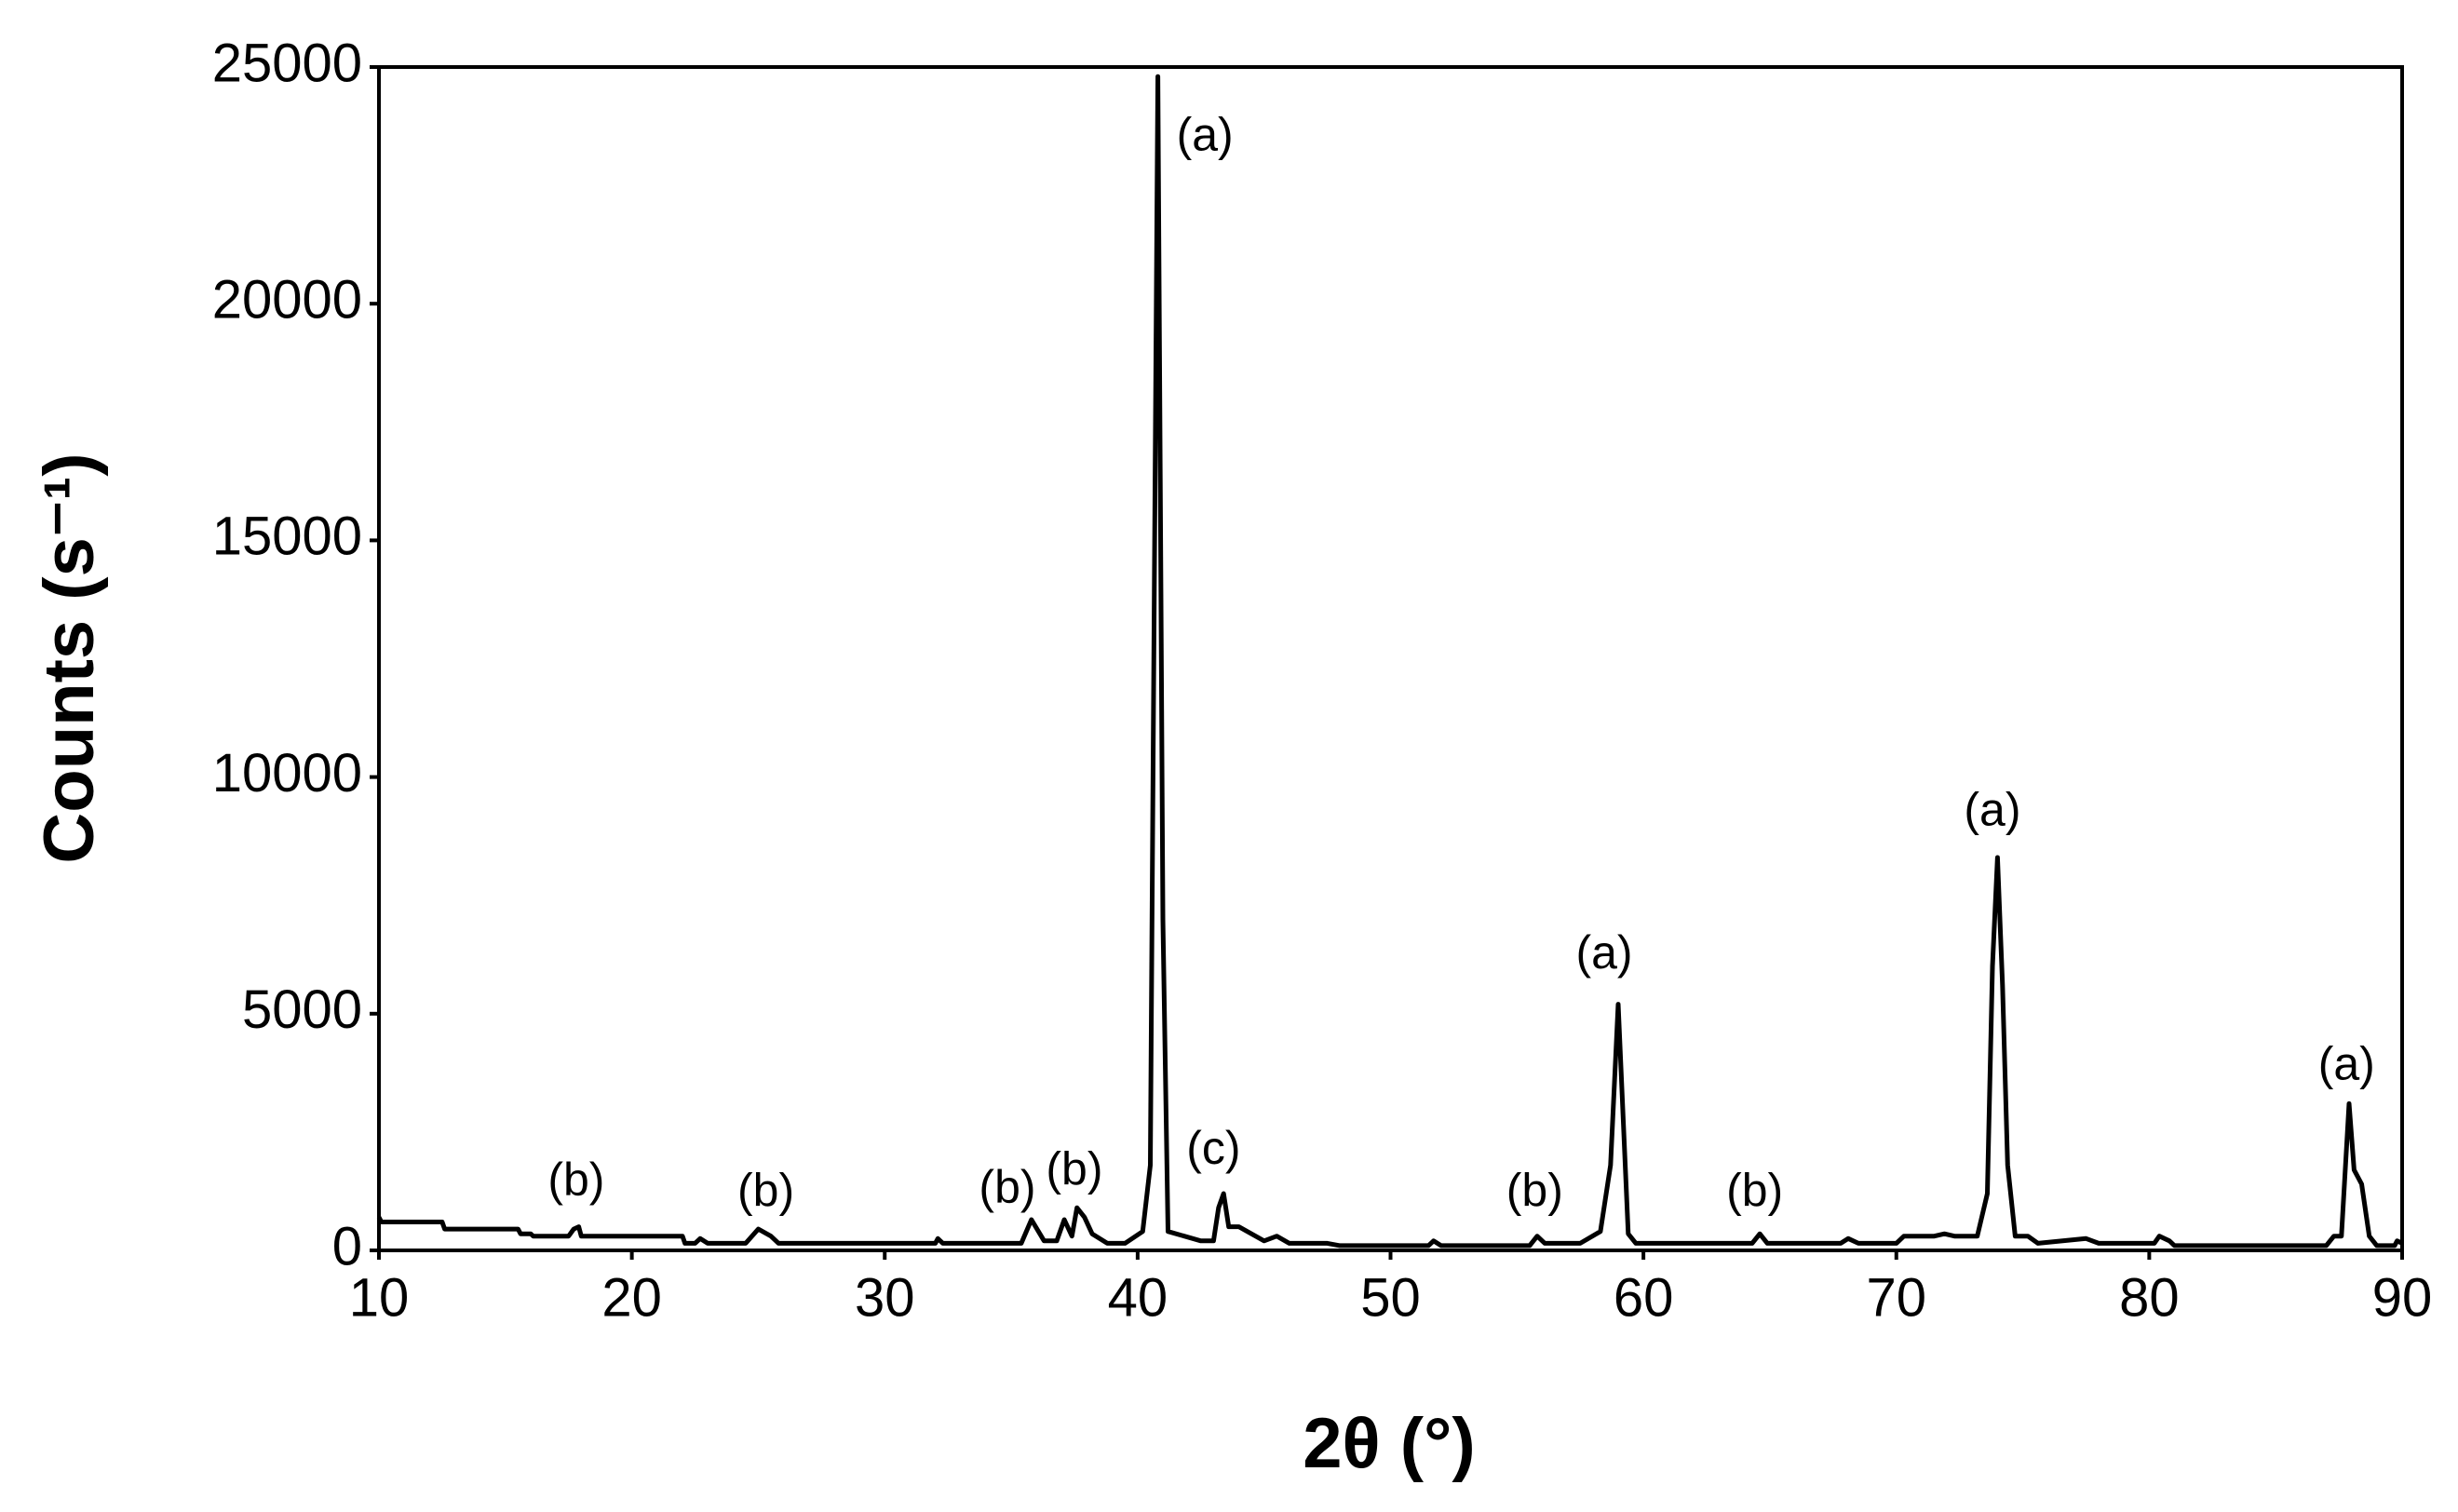 This screenshot has height=1512, width=2458. Describe the element at coordinates (287, 63) in the screenshot. I see `y-tick-label: 25000` at that location.